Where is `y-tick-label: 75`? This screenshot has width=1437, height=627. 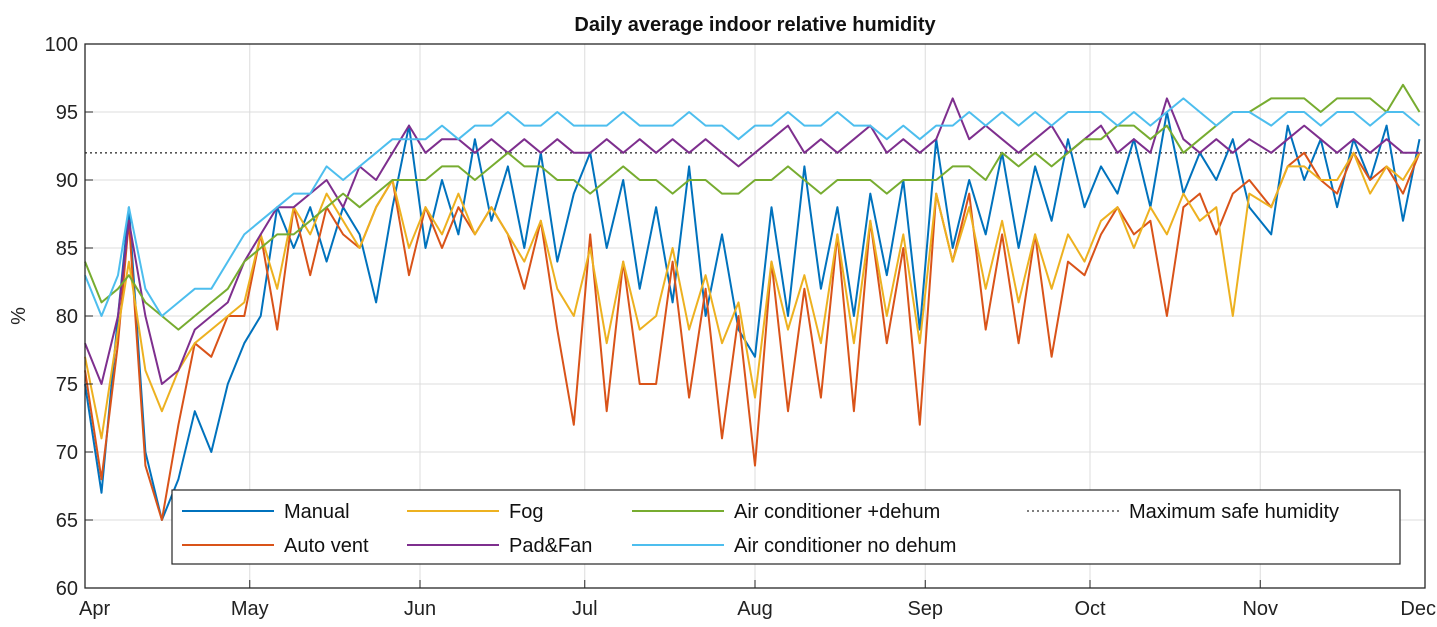 y-tick-label: 75 is located at coordinates (67, 385).